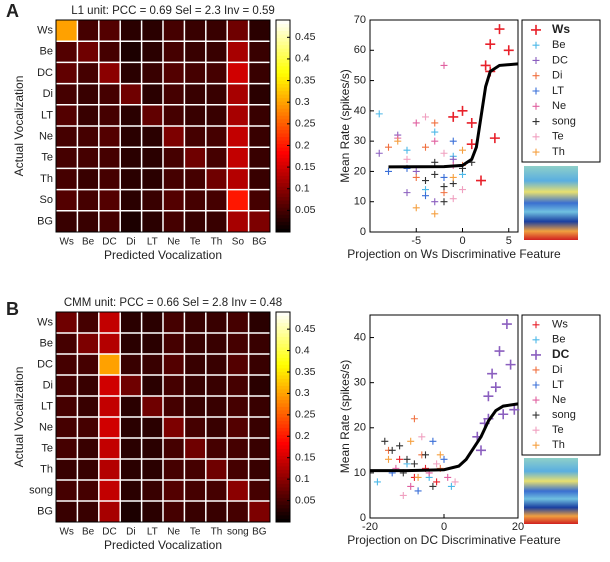 The height and width of the screenshot is (562, 610). What do you see at coordinates (305, 37) in the screenshot?
I see `colorbar-tick-label: 0.45` at bounding box center [305, 37].